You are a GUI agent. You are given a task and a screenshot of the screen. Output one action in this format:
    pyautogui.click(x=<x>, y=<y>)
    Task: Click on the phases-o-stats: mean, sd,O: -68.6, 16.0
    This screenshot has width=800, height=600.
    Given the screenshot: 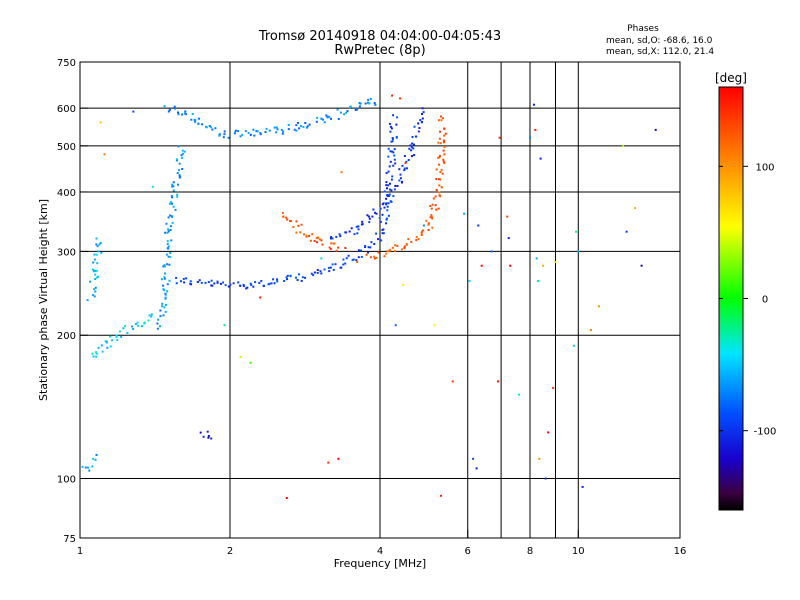 What is the action you would take?
    pyautogui.click(x=659, y=41)
    